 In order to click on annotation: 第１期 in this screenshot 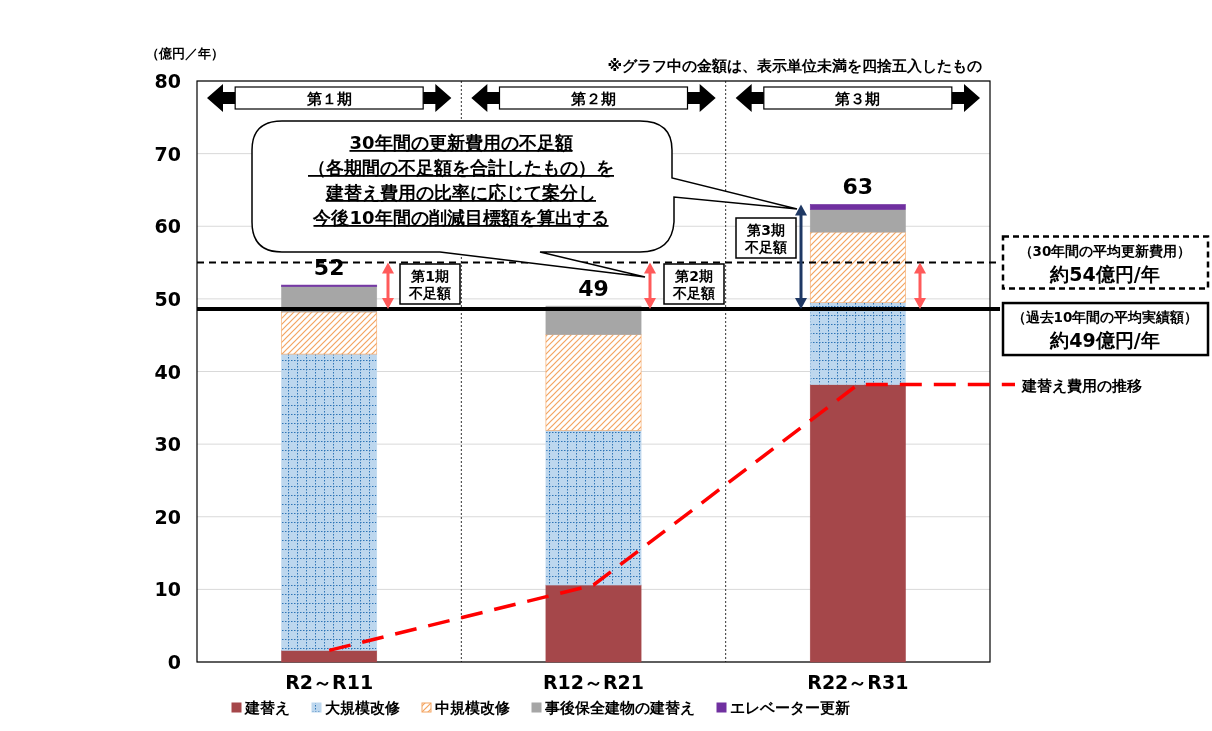, I will do `click(328, 99)`.